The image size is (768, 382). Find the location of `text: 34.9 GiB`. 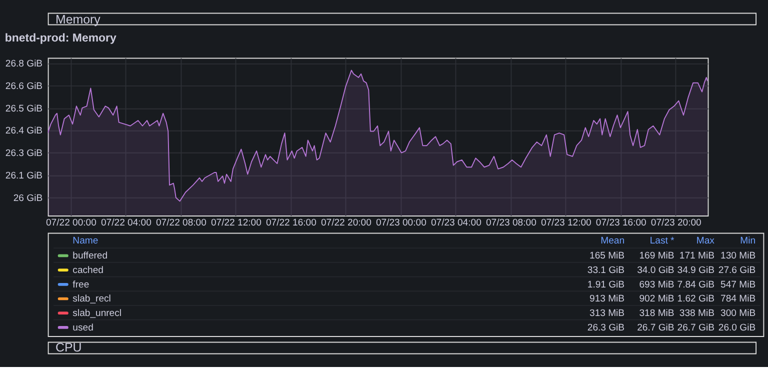

text: 34.9 GiB is located at coordinates (695, 270).